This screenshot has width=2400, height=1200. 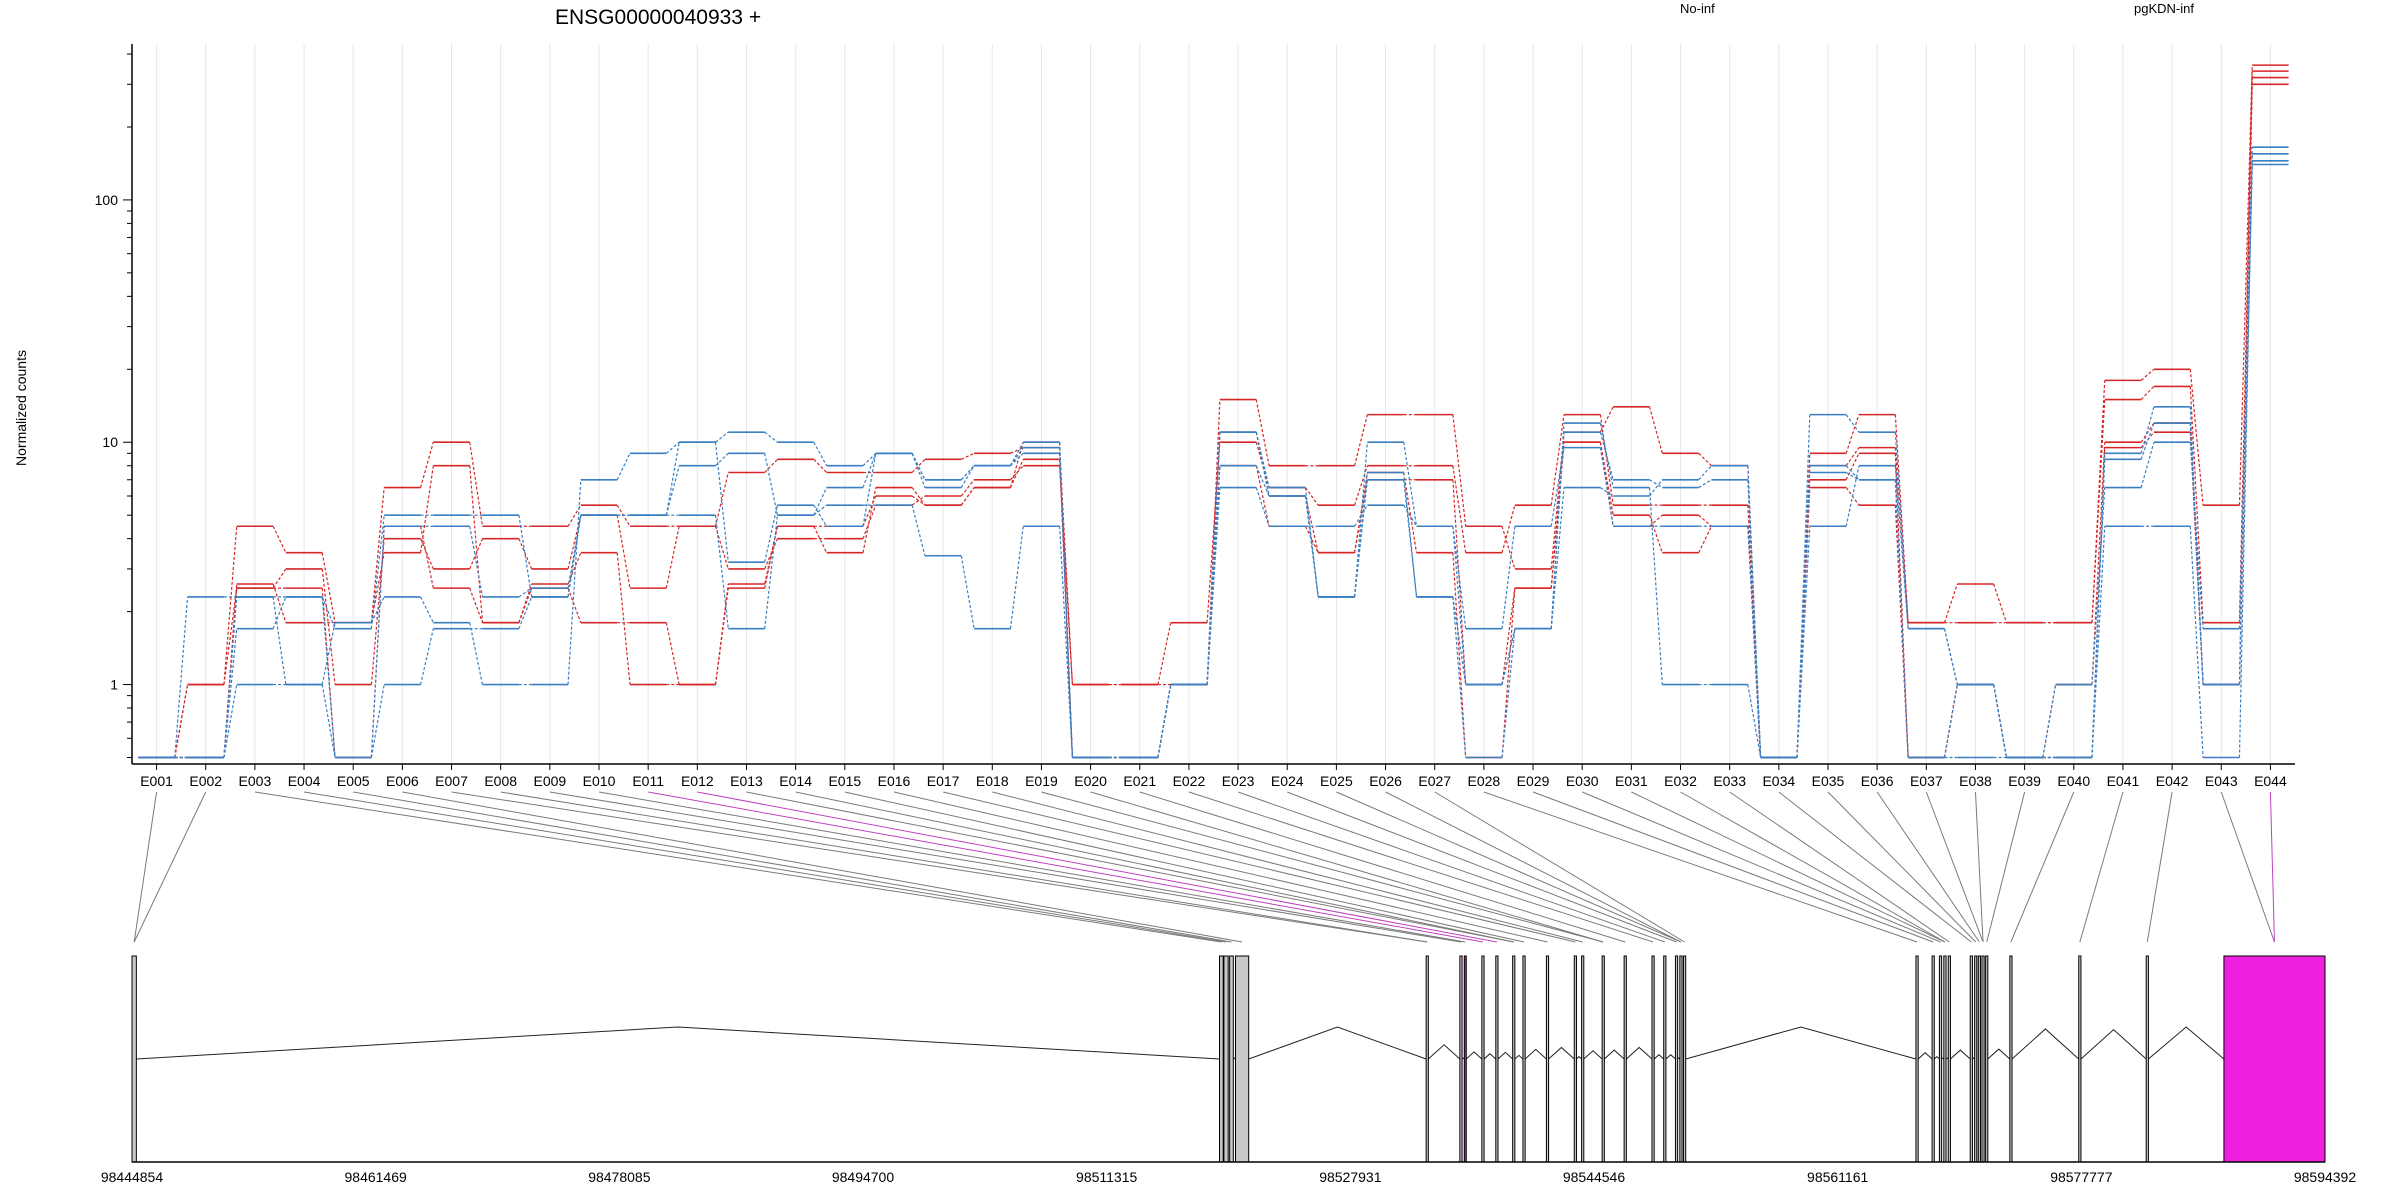 What do you see at coordinates (500, 781) in the screenshot?
I see `x-tick-label-e008: E008` at bounding box center [500, 781].